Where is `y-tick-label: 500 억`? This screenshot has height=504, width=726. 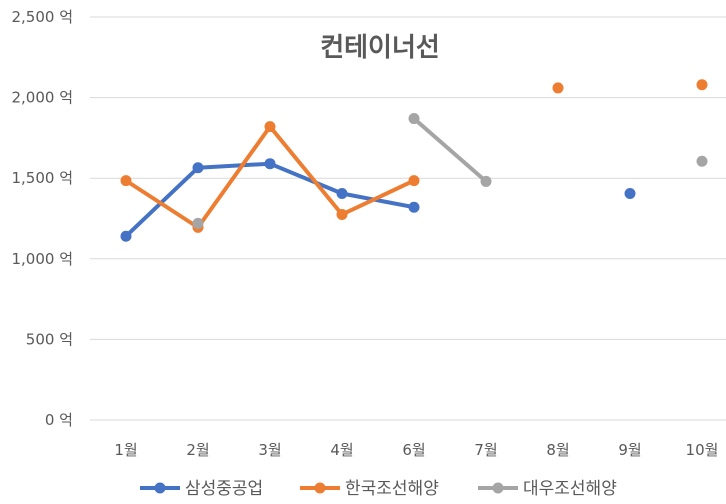
y-tick-label: 500 억 is located at coordinates (49, 339).